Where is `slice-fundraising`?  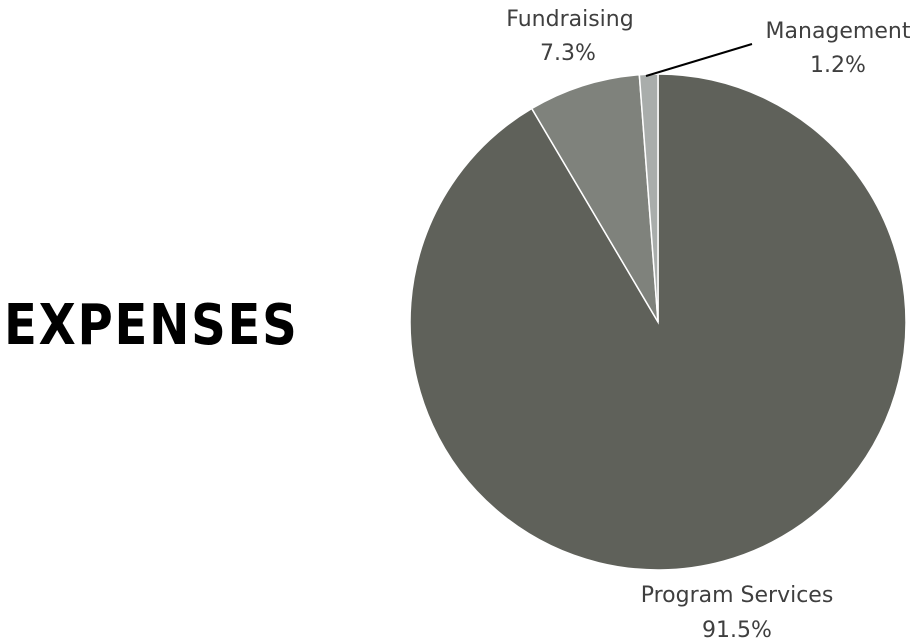
slice-fundraising is located at coordinates (594, 198).